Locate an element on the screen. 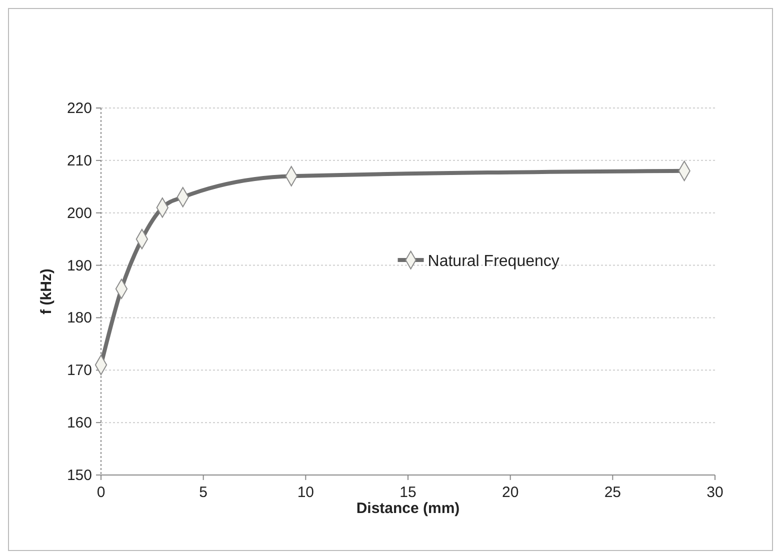 This screenshot has height=559, width=781. x-tick-label: 5 is located at coordinates (203, 492).